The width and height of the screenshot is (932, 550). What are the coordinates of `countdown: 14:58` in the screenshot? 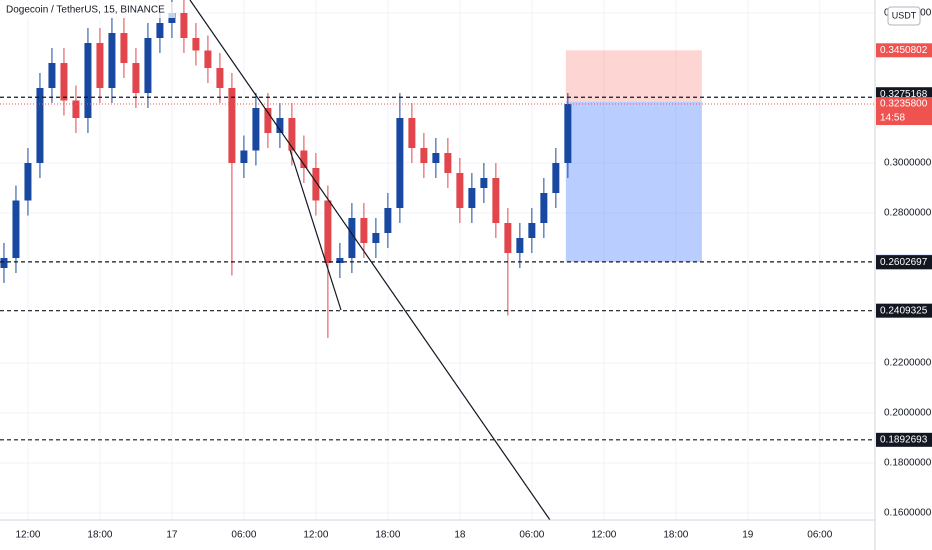 It's located at (892, 118).